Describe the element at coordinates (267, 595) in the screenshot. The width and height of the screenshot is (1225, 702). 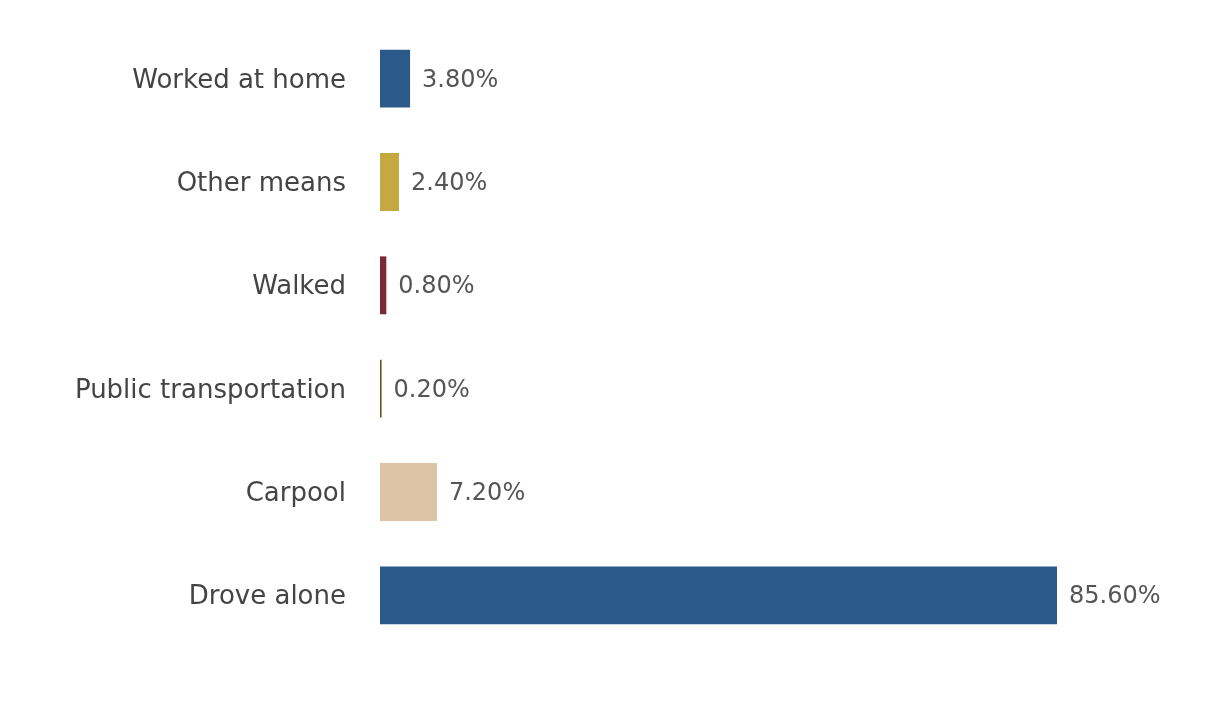
I see `y-tick-label: Drove alone` at that location.